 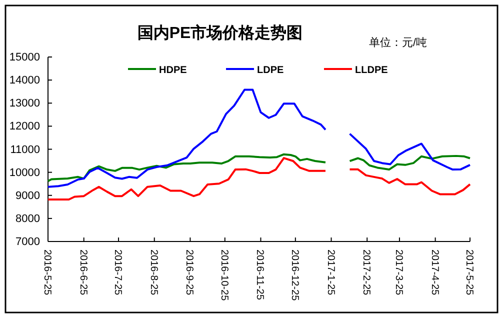 I want to click on x-tick-label: 2017-1-25, so click(x=330, y=273).